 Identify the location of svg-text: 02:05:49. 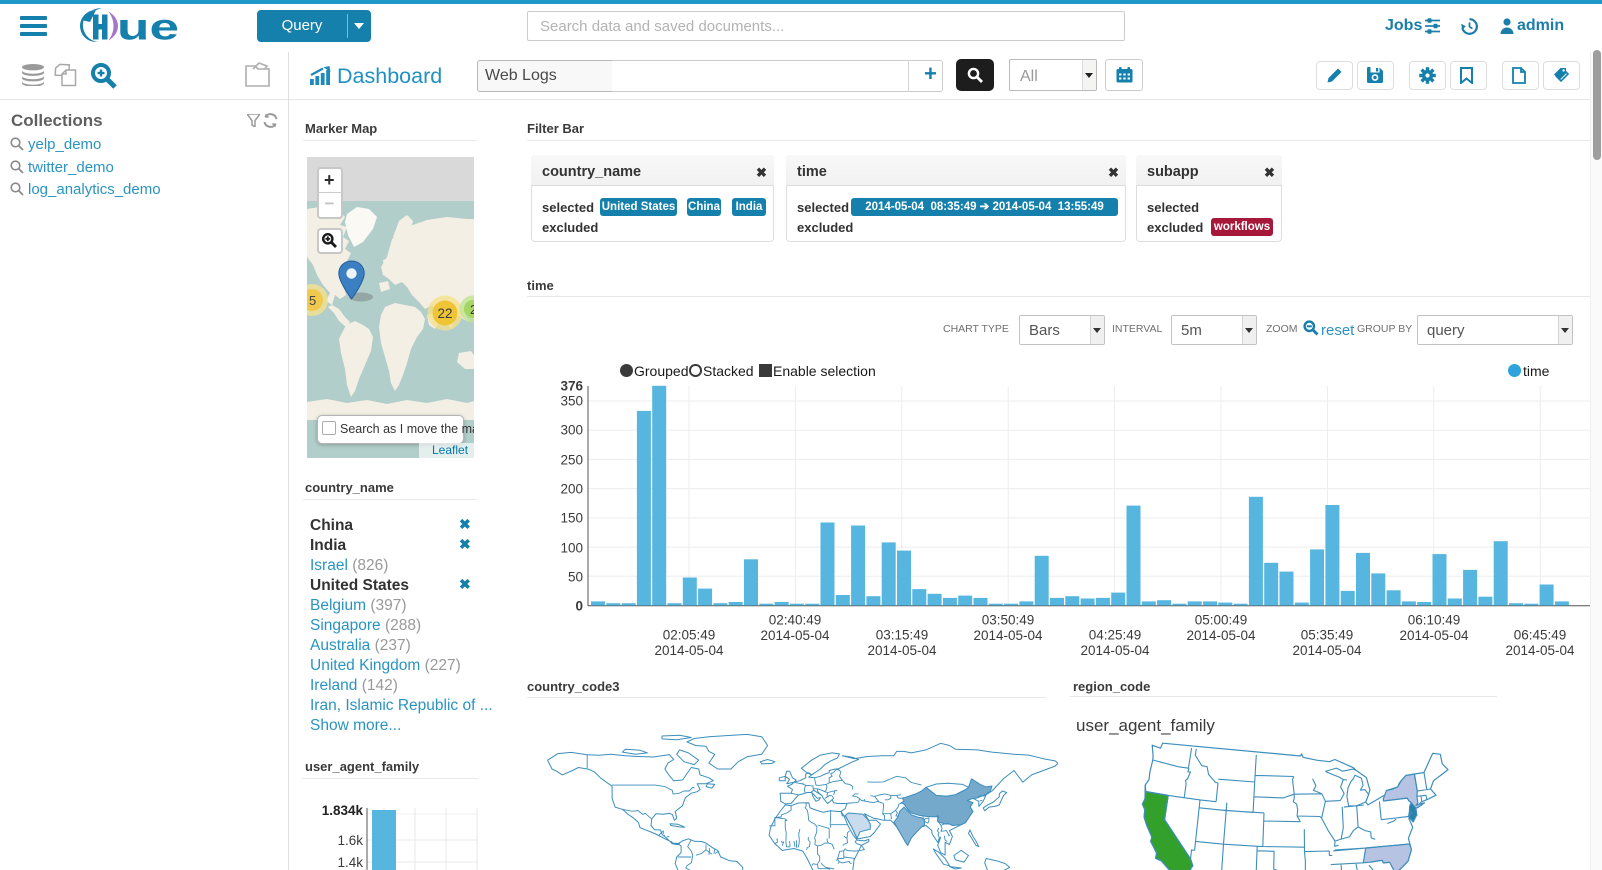
(689, 635).